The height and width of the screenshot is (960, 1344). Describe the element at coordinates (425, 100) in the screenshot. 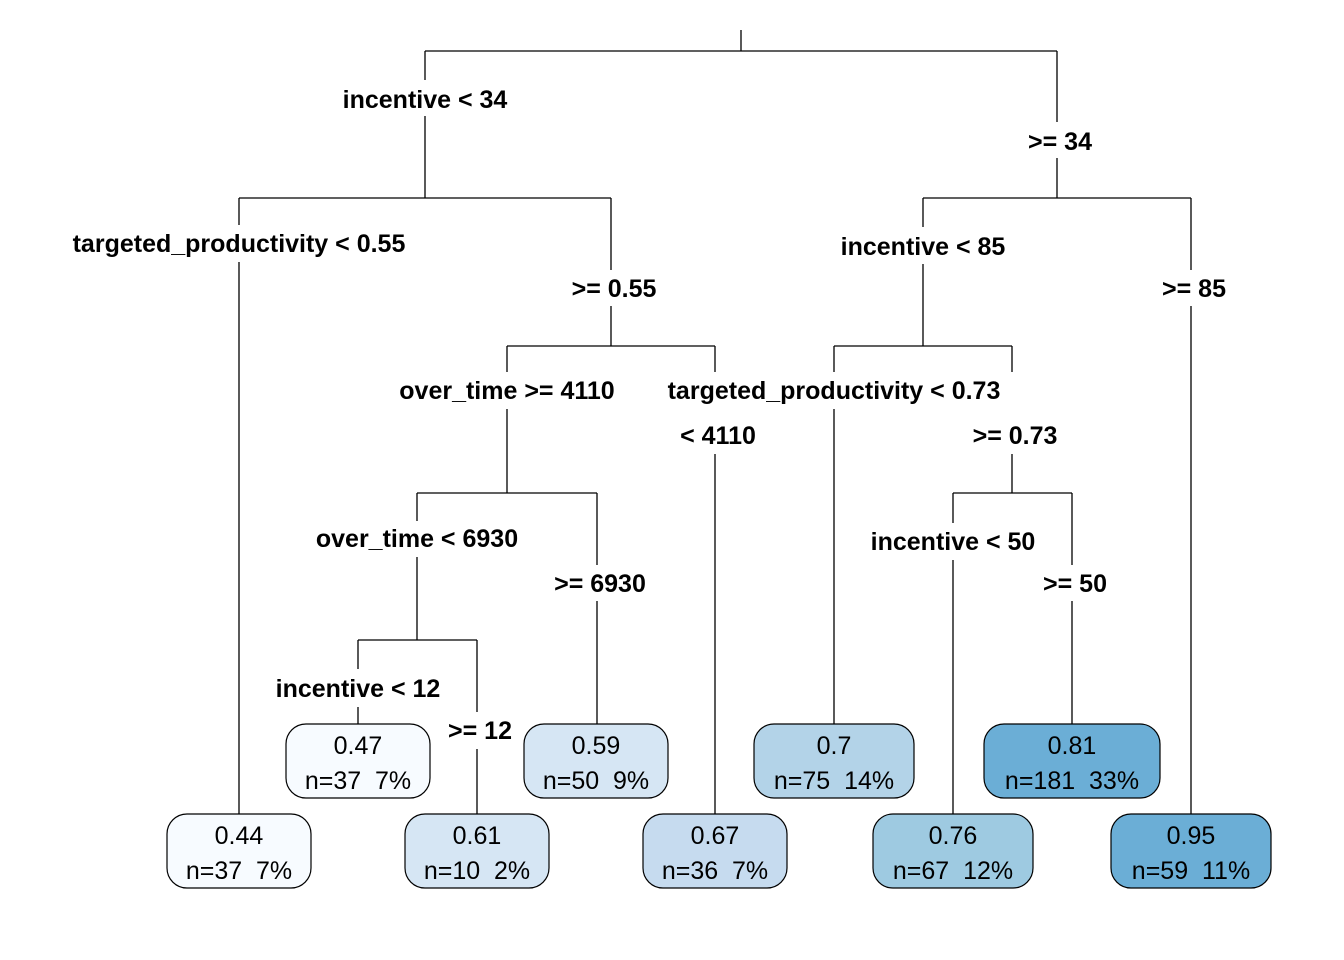

I see `split-label-incentive-lt-34: incentive < 34` at that location.